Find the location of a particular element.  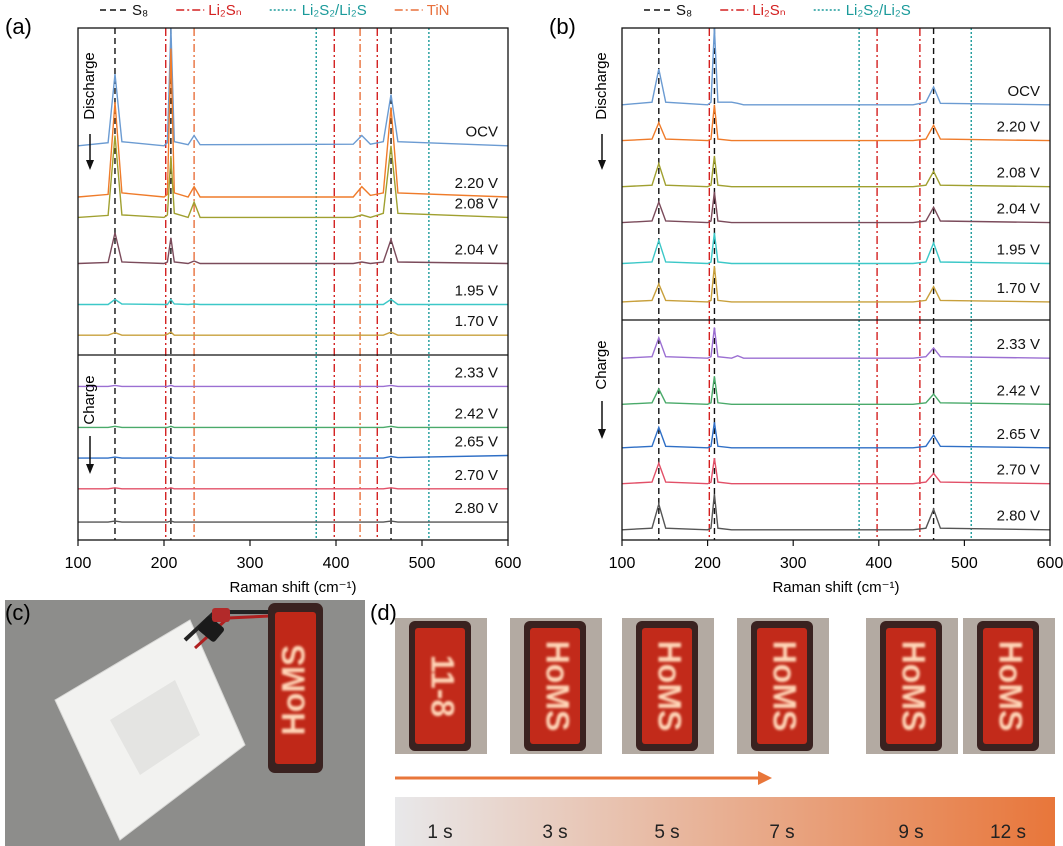

time-label: 1 s is located at coordinates (439, 832).